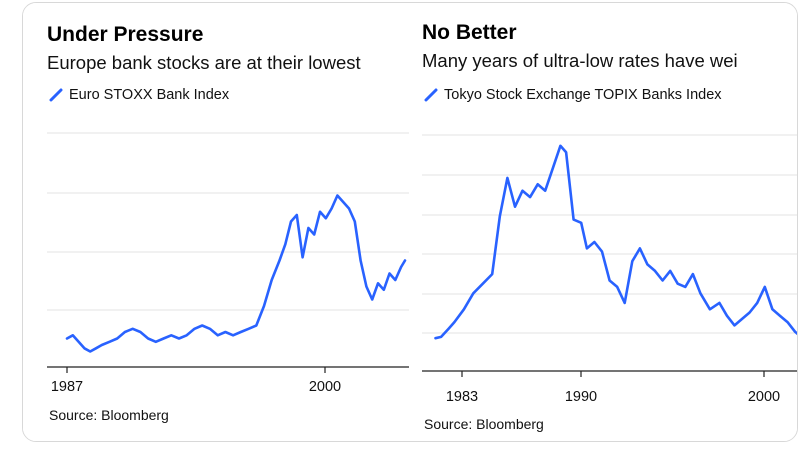 Image resolution: width=800 pixels, height=459 pixels. Describe the element at coordinates (204, 62) in the screenshot. I see `chart-subtitle-left: Europe bank stocks are at their lowest` at that location.